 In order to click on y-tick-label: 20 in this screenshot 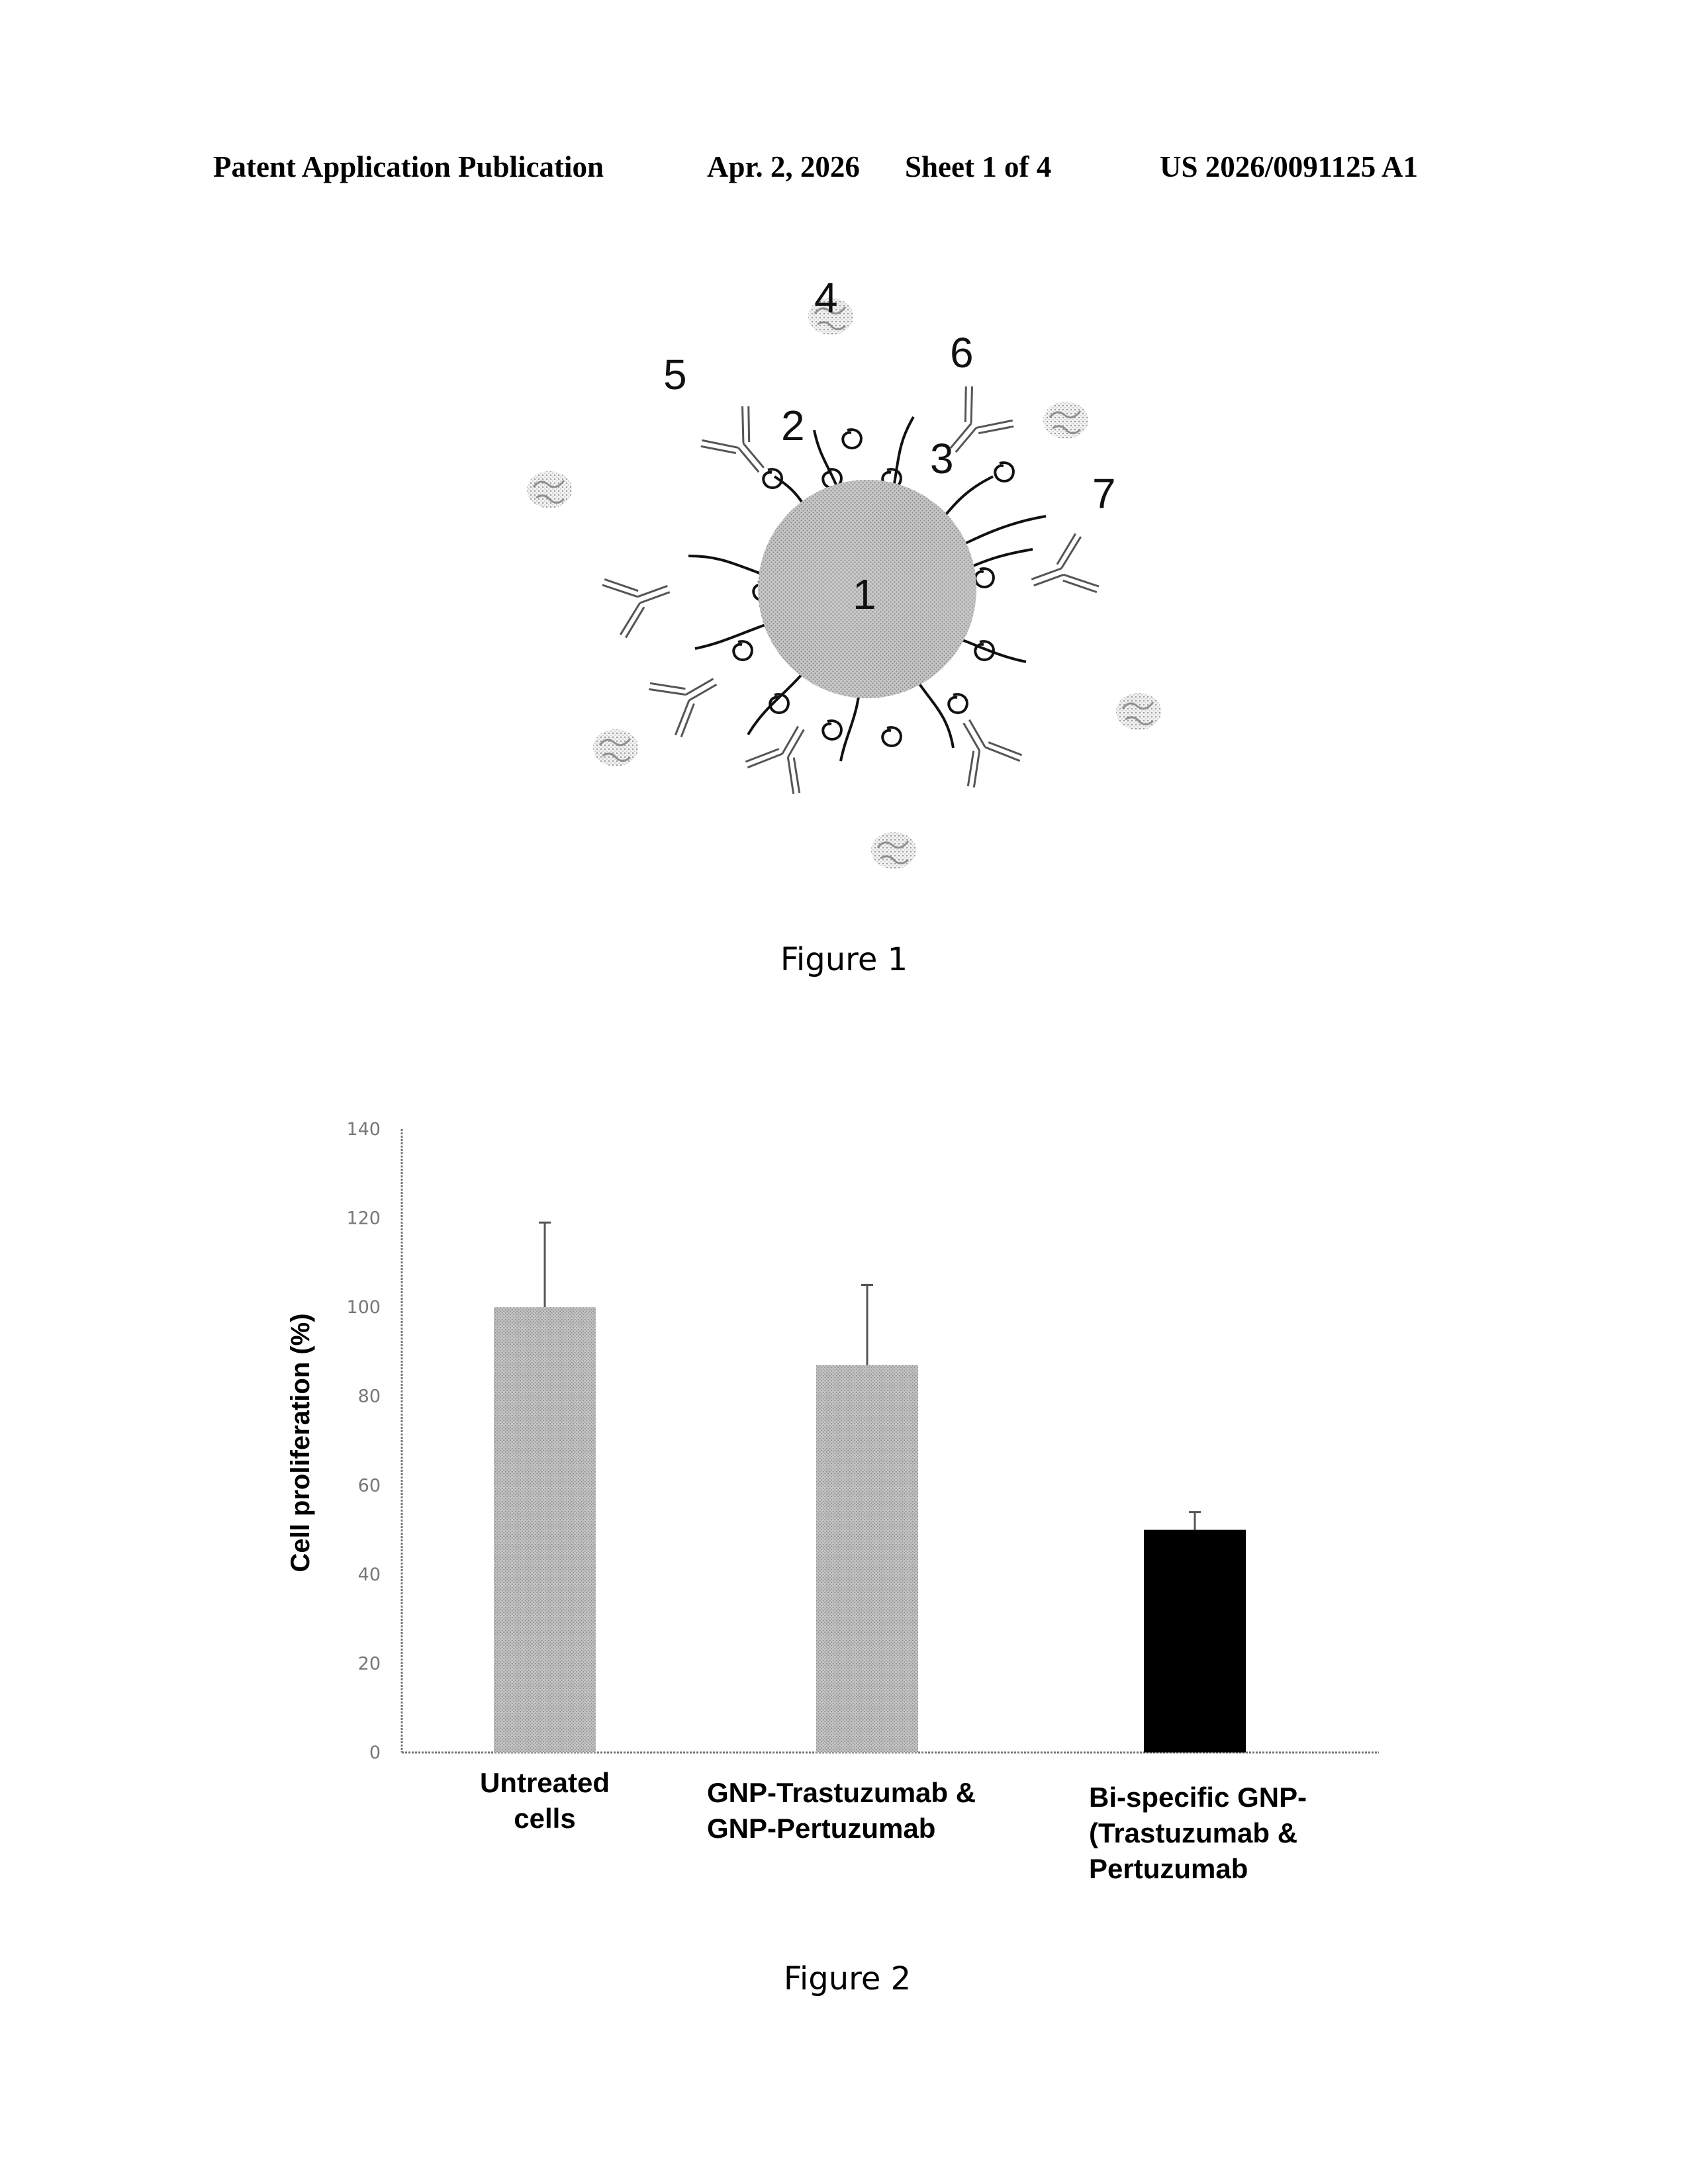, I will do `click(369, 1664)`.